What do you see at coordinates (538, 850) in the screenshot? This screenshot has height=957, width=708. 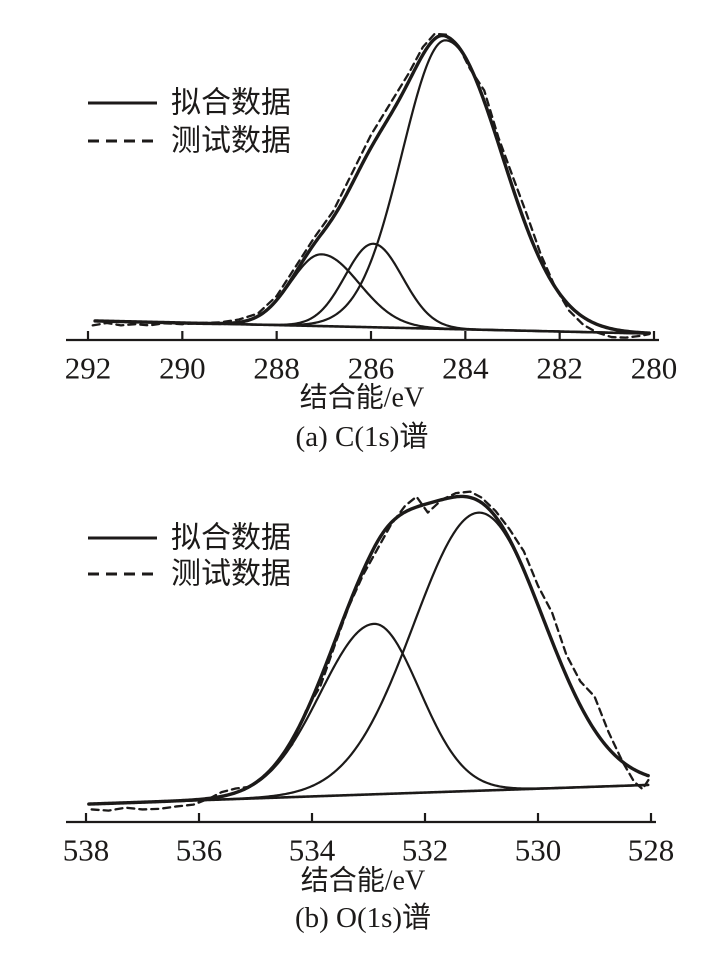 I see `x-tick-label: 530` at bounding box center [538, 850].